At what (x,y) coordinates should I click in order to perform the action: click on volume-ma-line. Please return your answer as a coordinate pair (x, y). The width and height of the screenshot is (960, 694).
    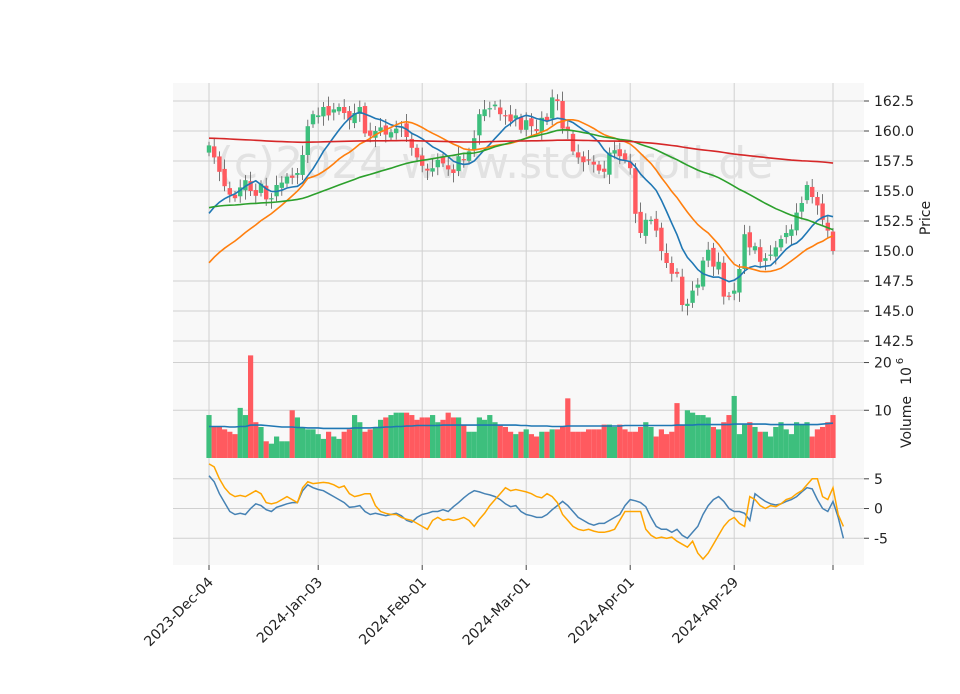
    Looking at the image, I should click on (521, 426).